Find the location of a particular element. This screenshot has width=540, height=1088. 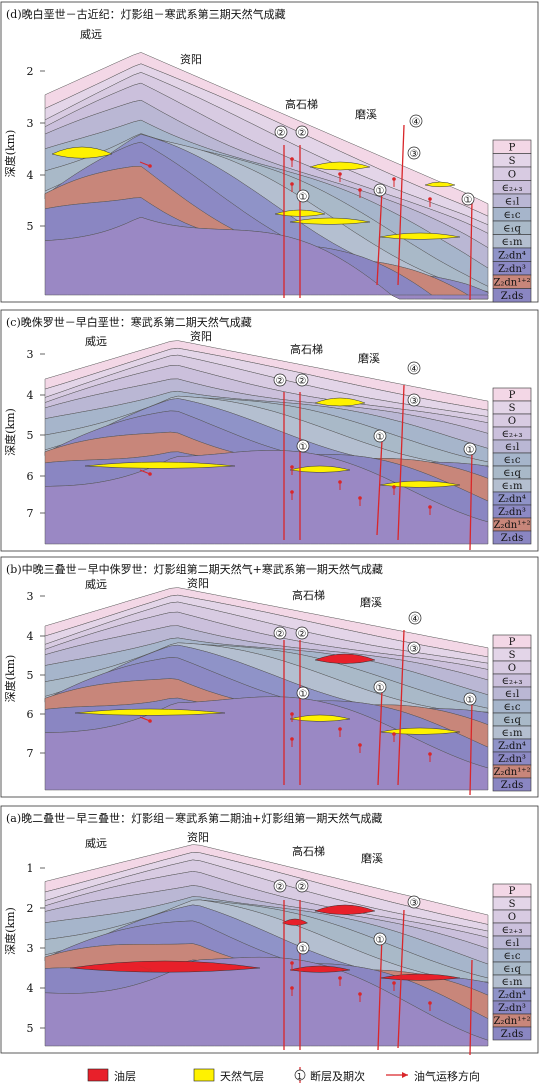

strata-legend-label: Z₂dn³ is located at coordinates (512, 269).